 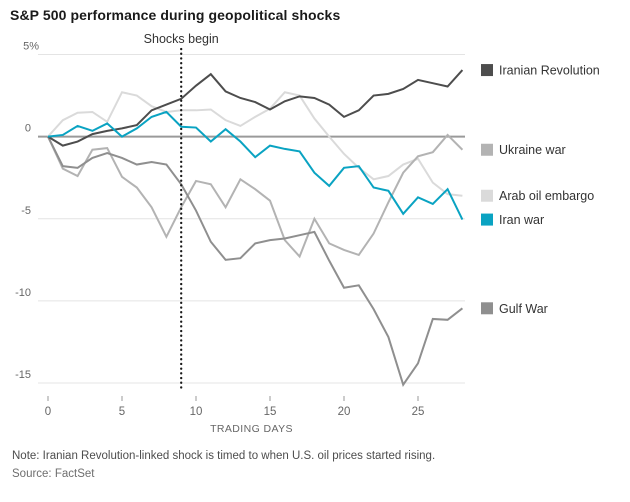 What do you see at coordinates (251, 429) in the screenshot?
I see `x-axis-title: TRADING DAYS` at bounding box center [251, 429].